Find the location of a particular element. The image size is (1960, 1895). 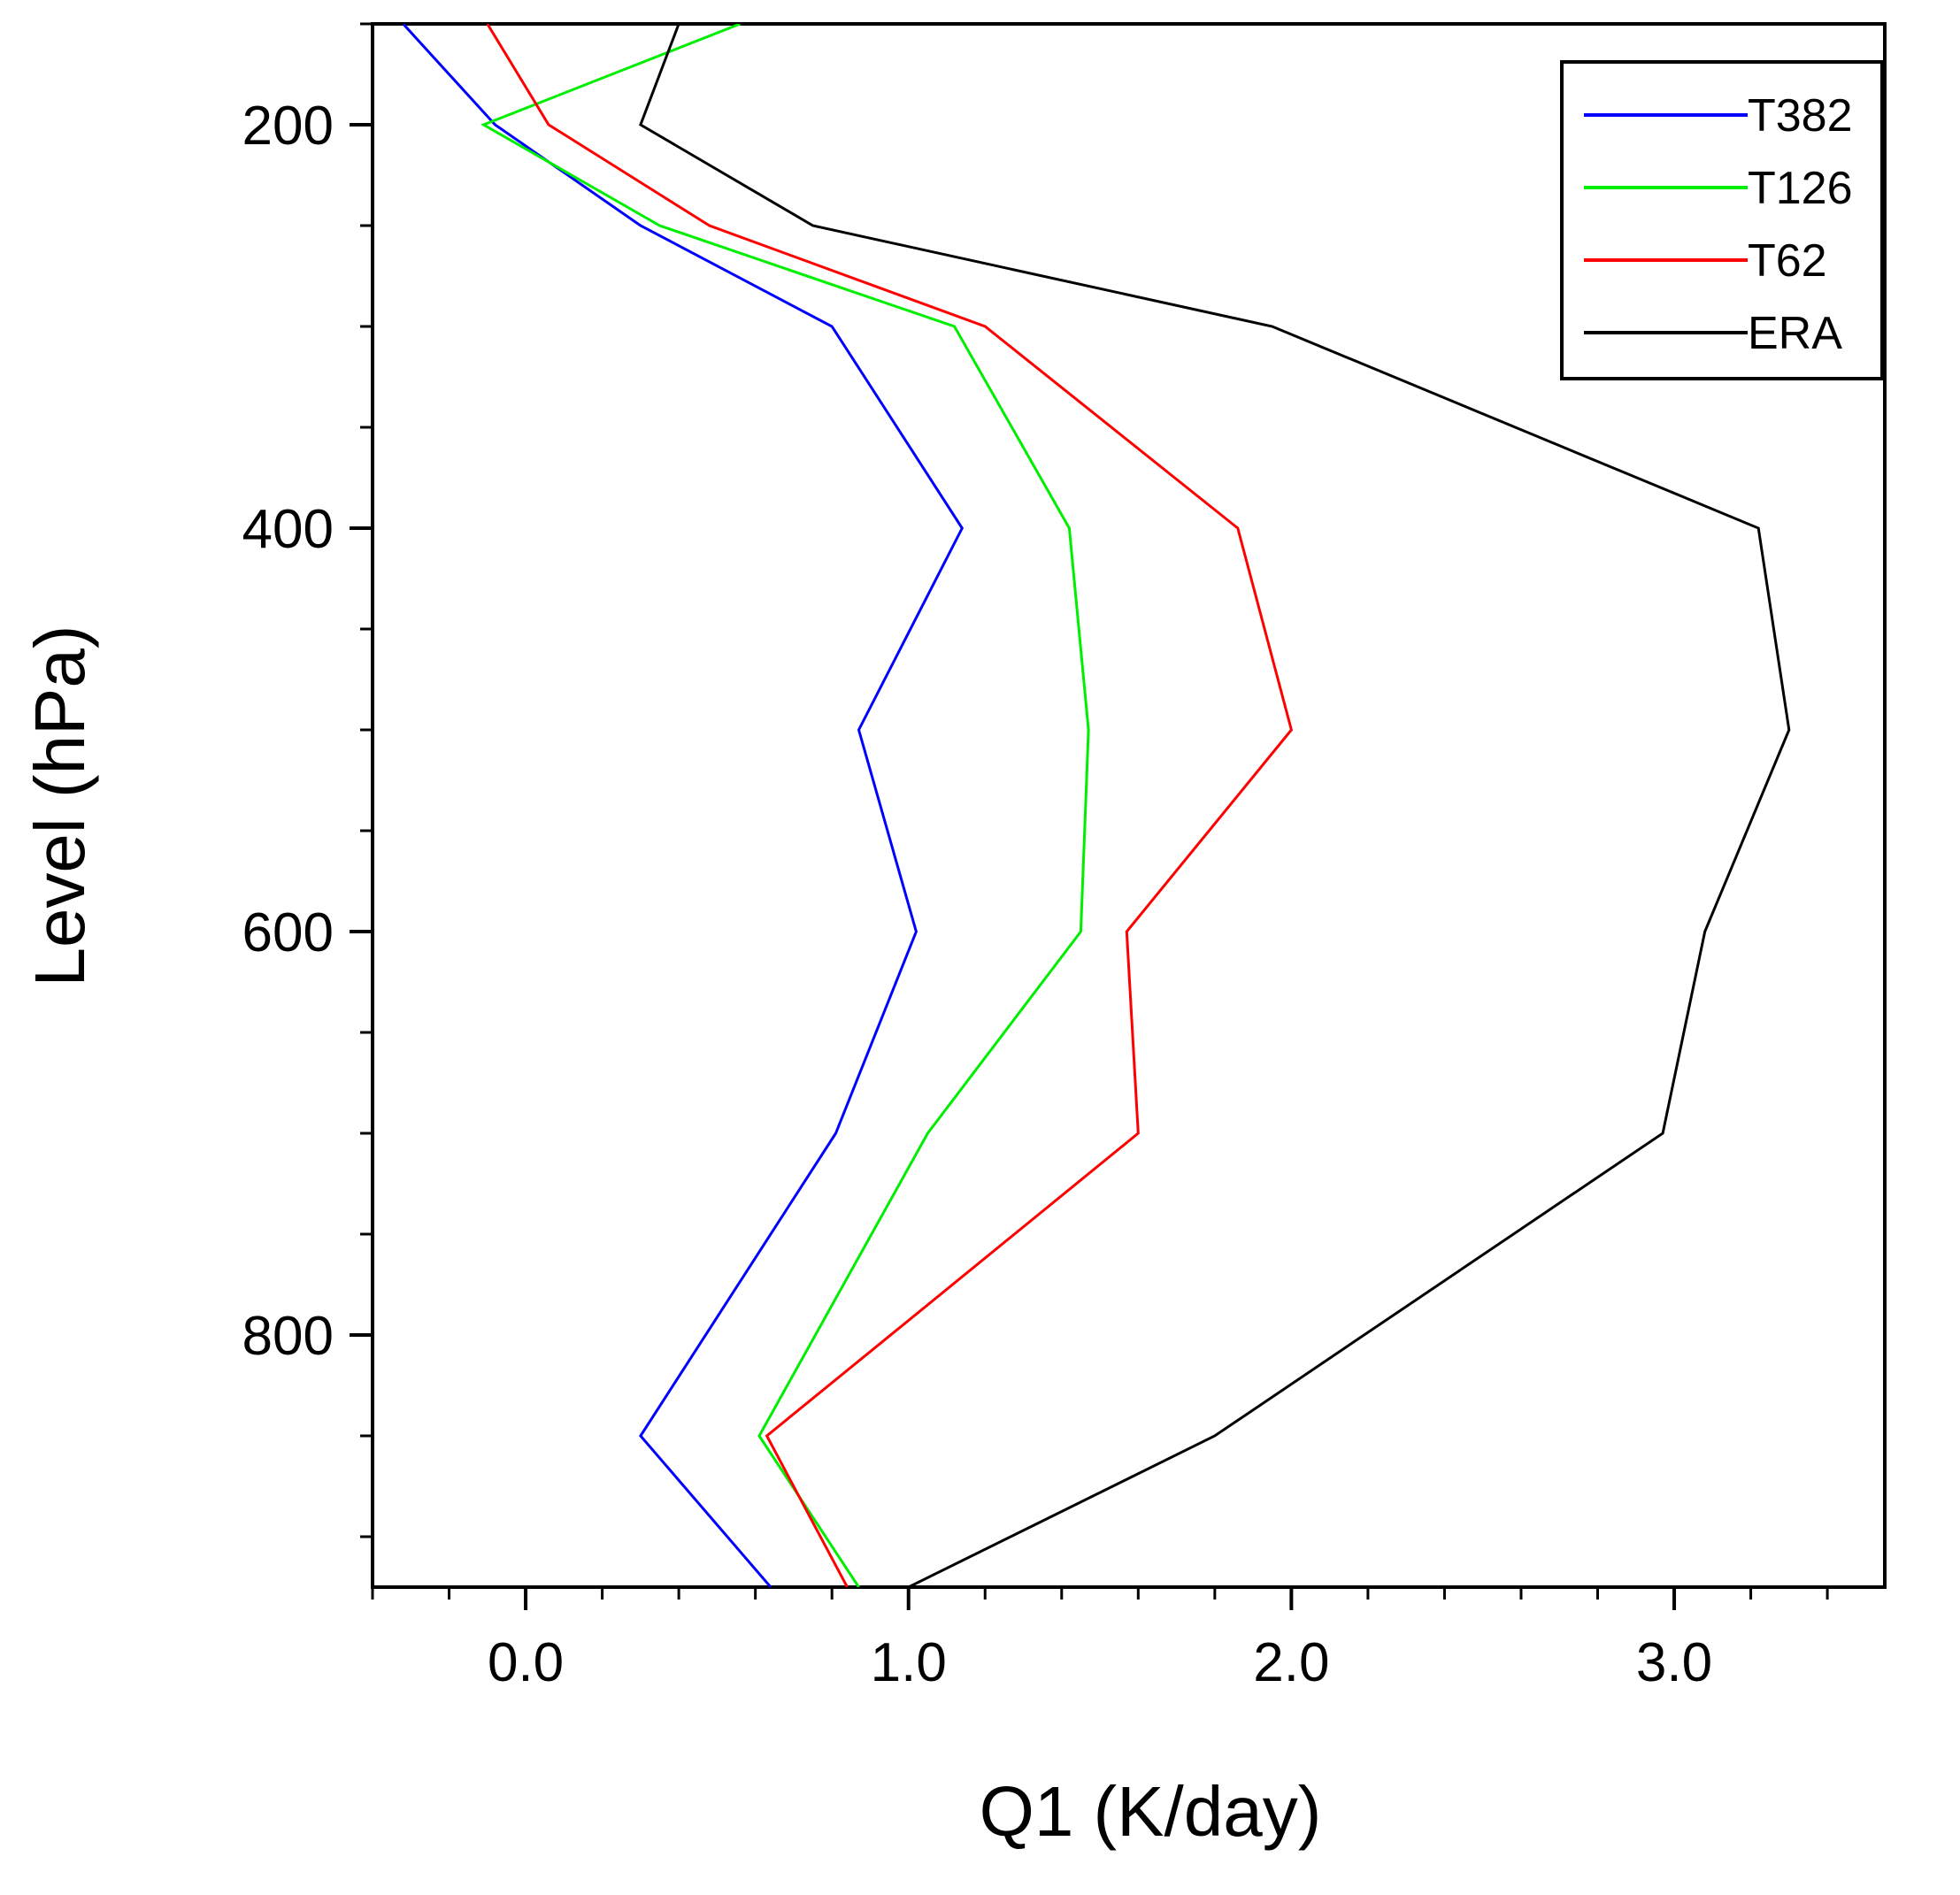

x-tick-label: 2.0 is located at coordinates (1291, 1662).